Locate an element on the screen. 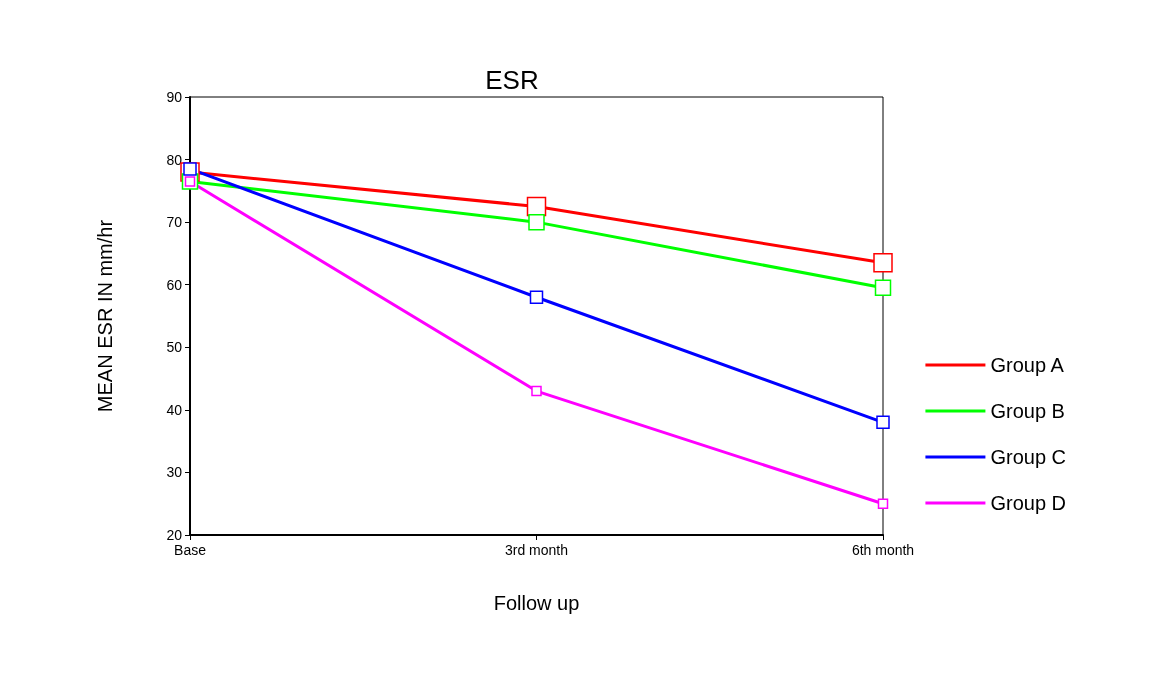 This screenshot has height=677, width=1151. chart-title: ESR is located at coordinates (512, 80).